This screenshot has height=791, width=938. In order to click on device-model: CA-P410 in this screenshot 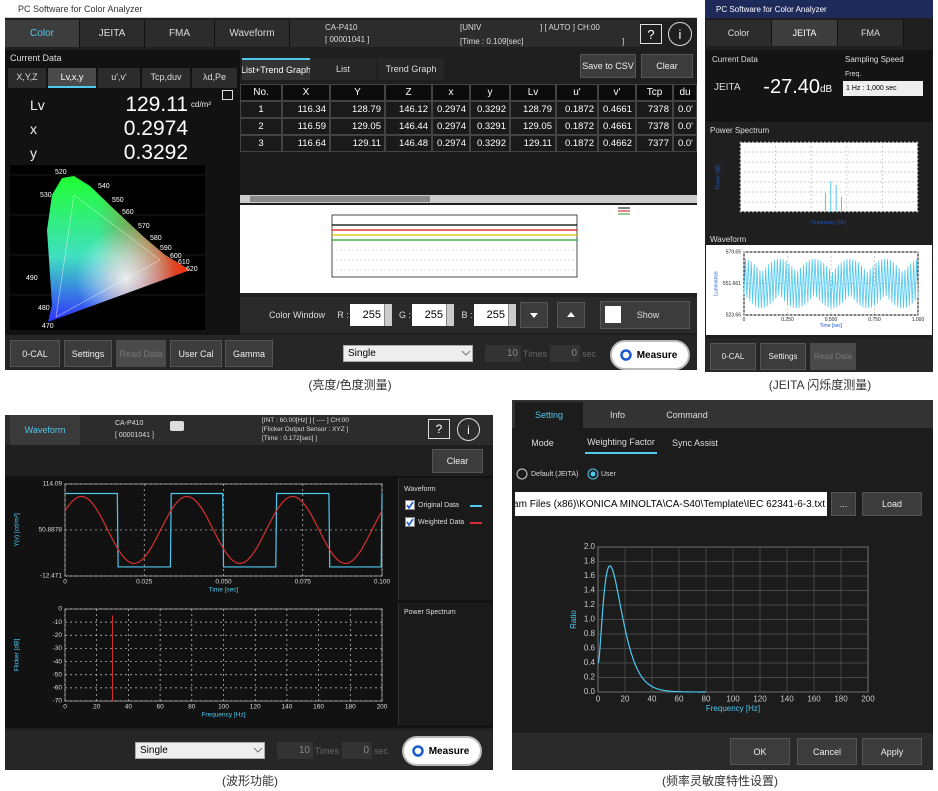, I will do `click(129, 423)`.